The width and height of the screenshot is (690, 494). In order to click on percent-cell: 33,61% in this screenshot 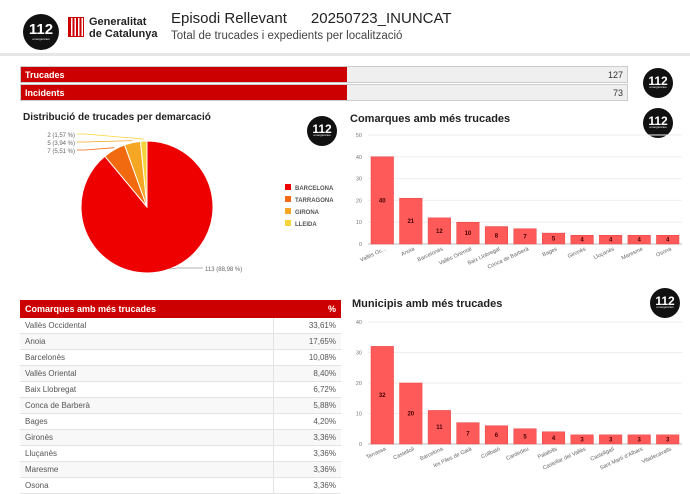, I will do `click(307, 326)`.